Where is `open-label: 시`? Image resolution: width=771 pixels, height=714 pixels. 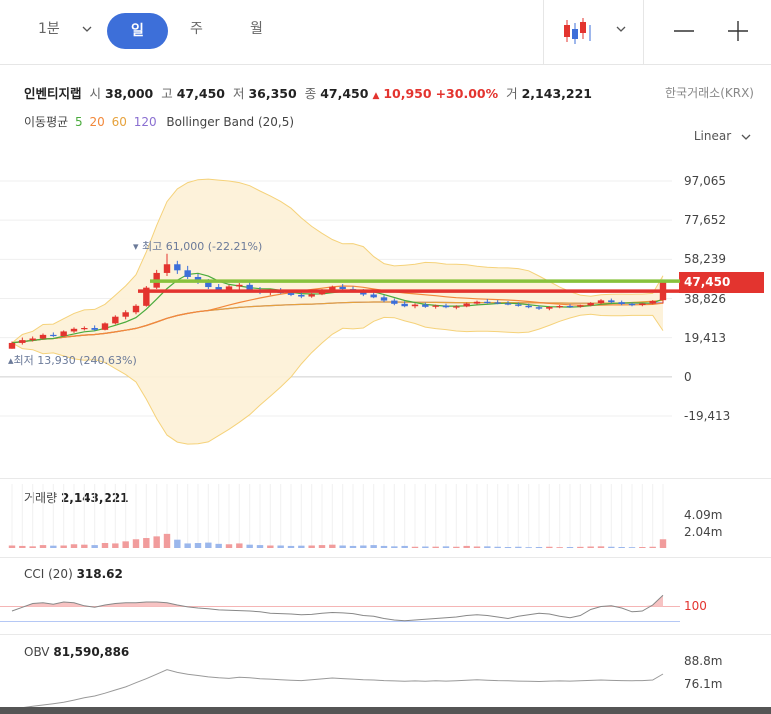
open-label: 시 is located at coordinates (95, 93).